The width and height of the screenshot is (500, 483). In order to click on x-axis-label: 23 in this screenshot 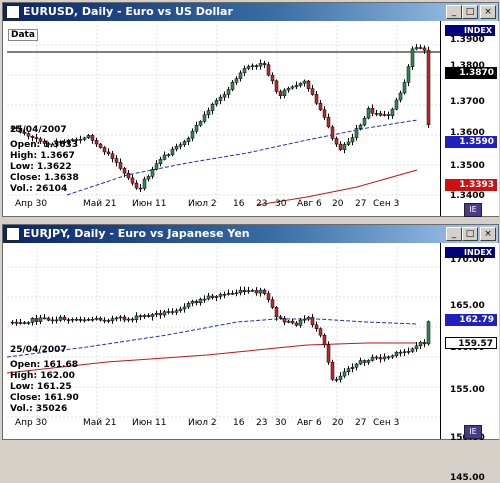, I will do `click(262, 204)`.